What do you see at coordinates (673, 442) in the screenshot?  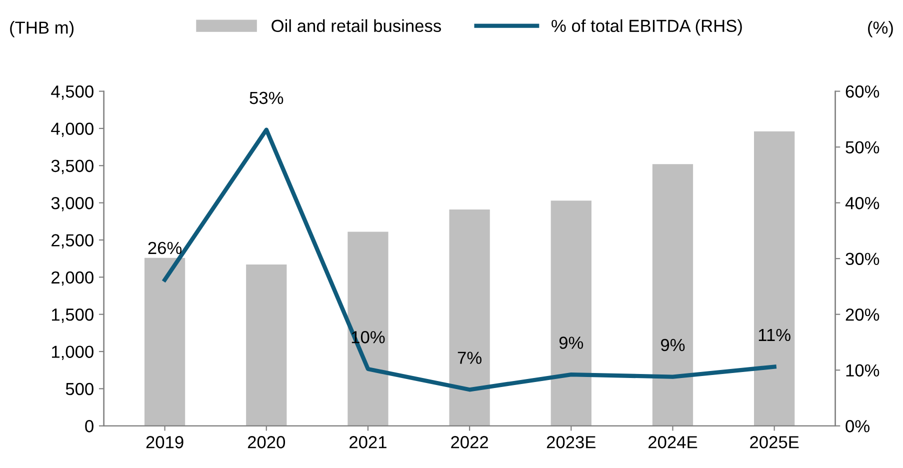 I see `x-tick-label: 2024E` at bounding box center [673, 442].